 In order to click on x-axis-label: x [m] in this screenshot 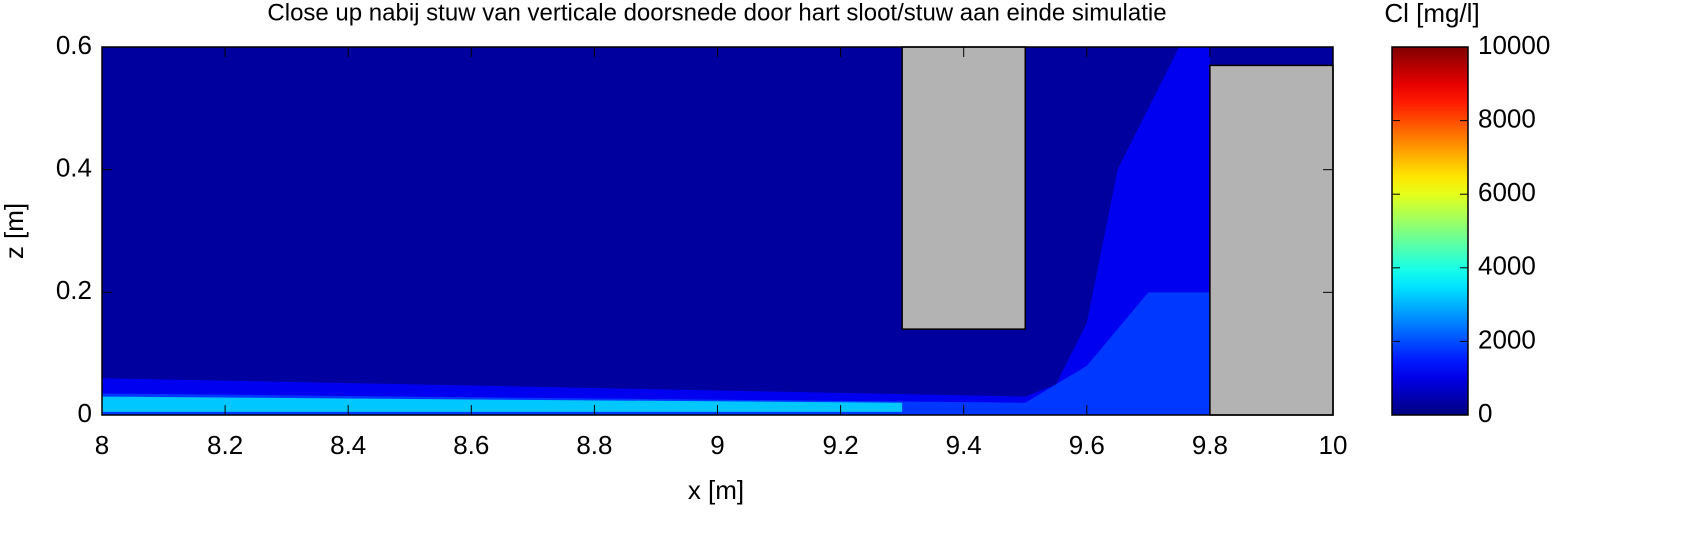, I will do `click(716, 490)`.